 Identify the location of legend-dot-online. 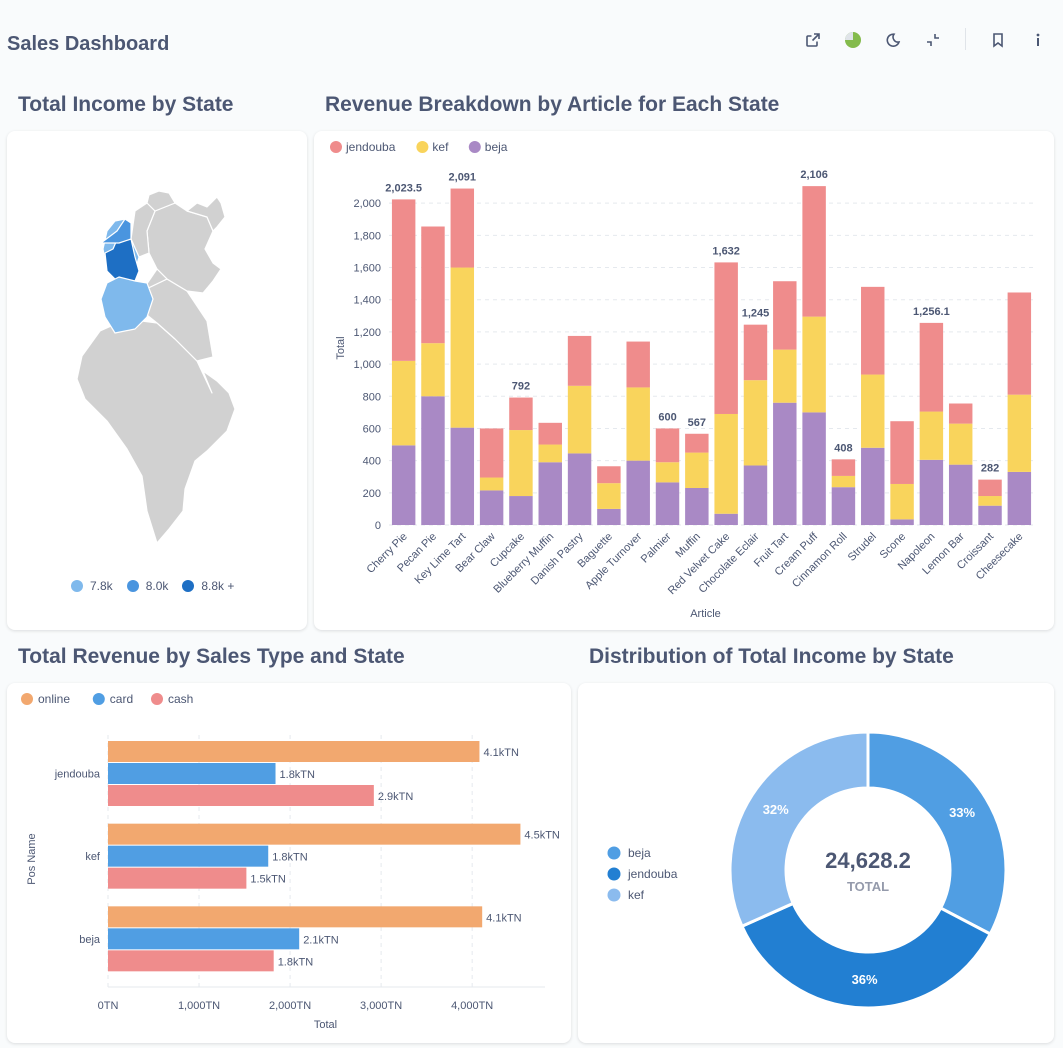
(27, 699).